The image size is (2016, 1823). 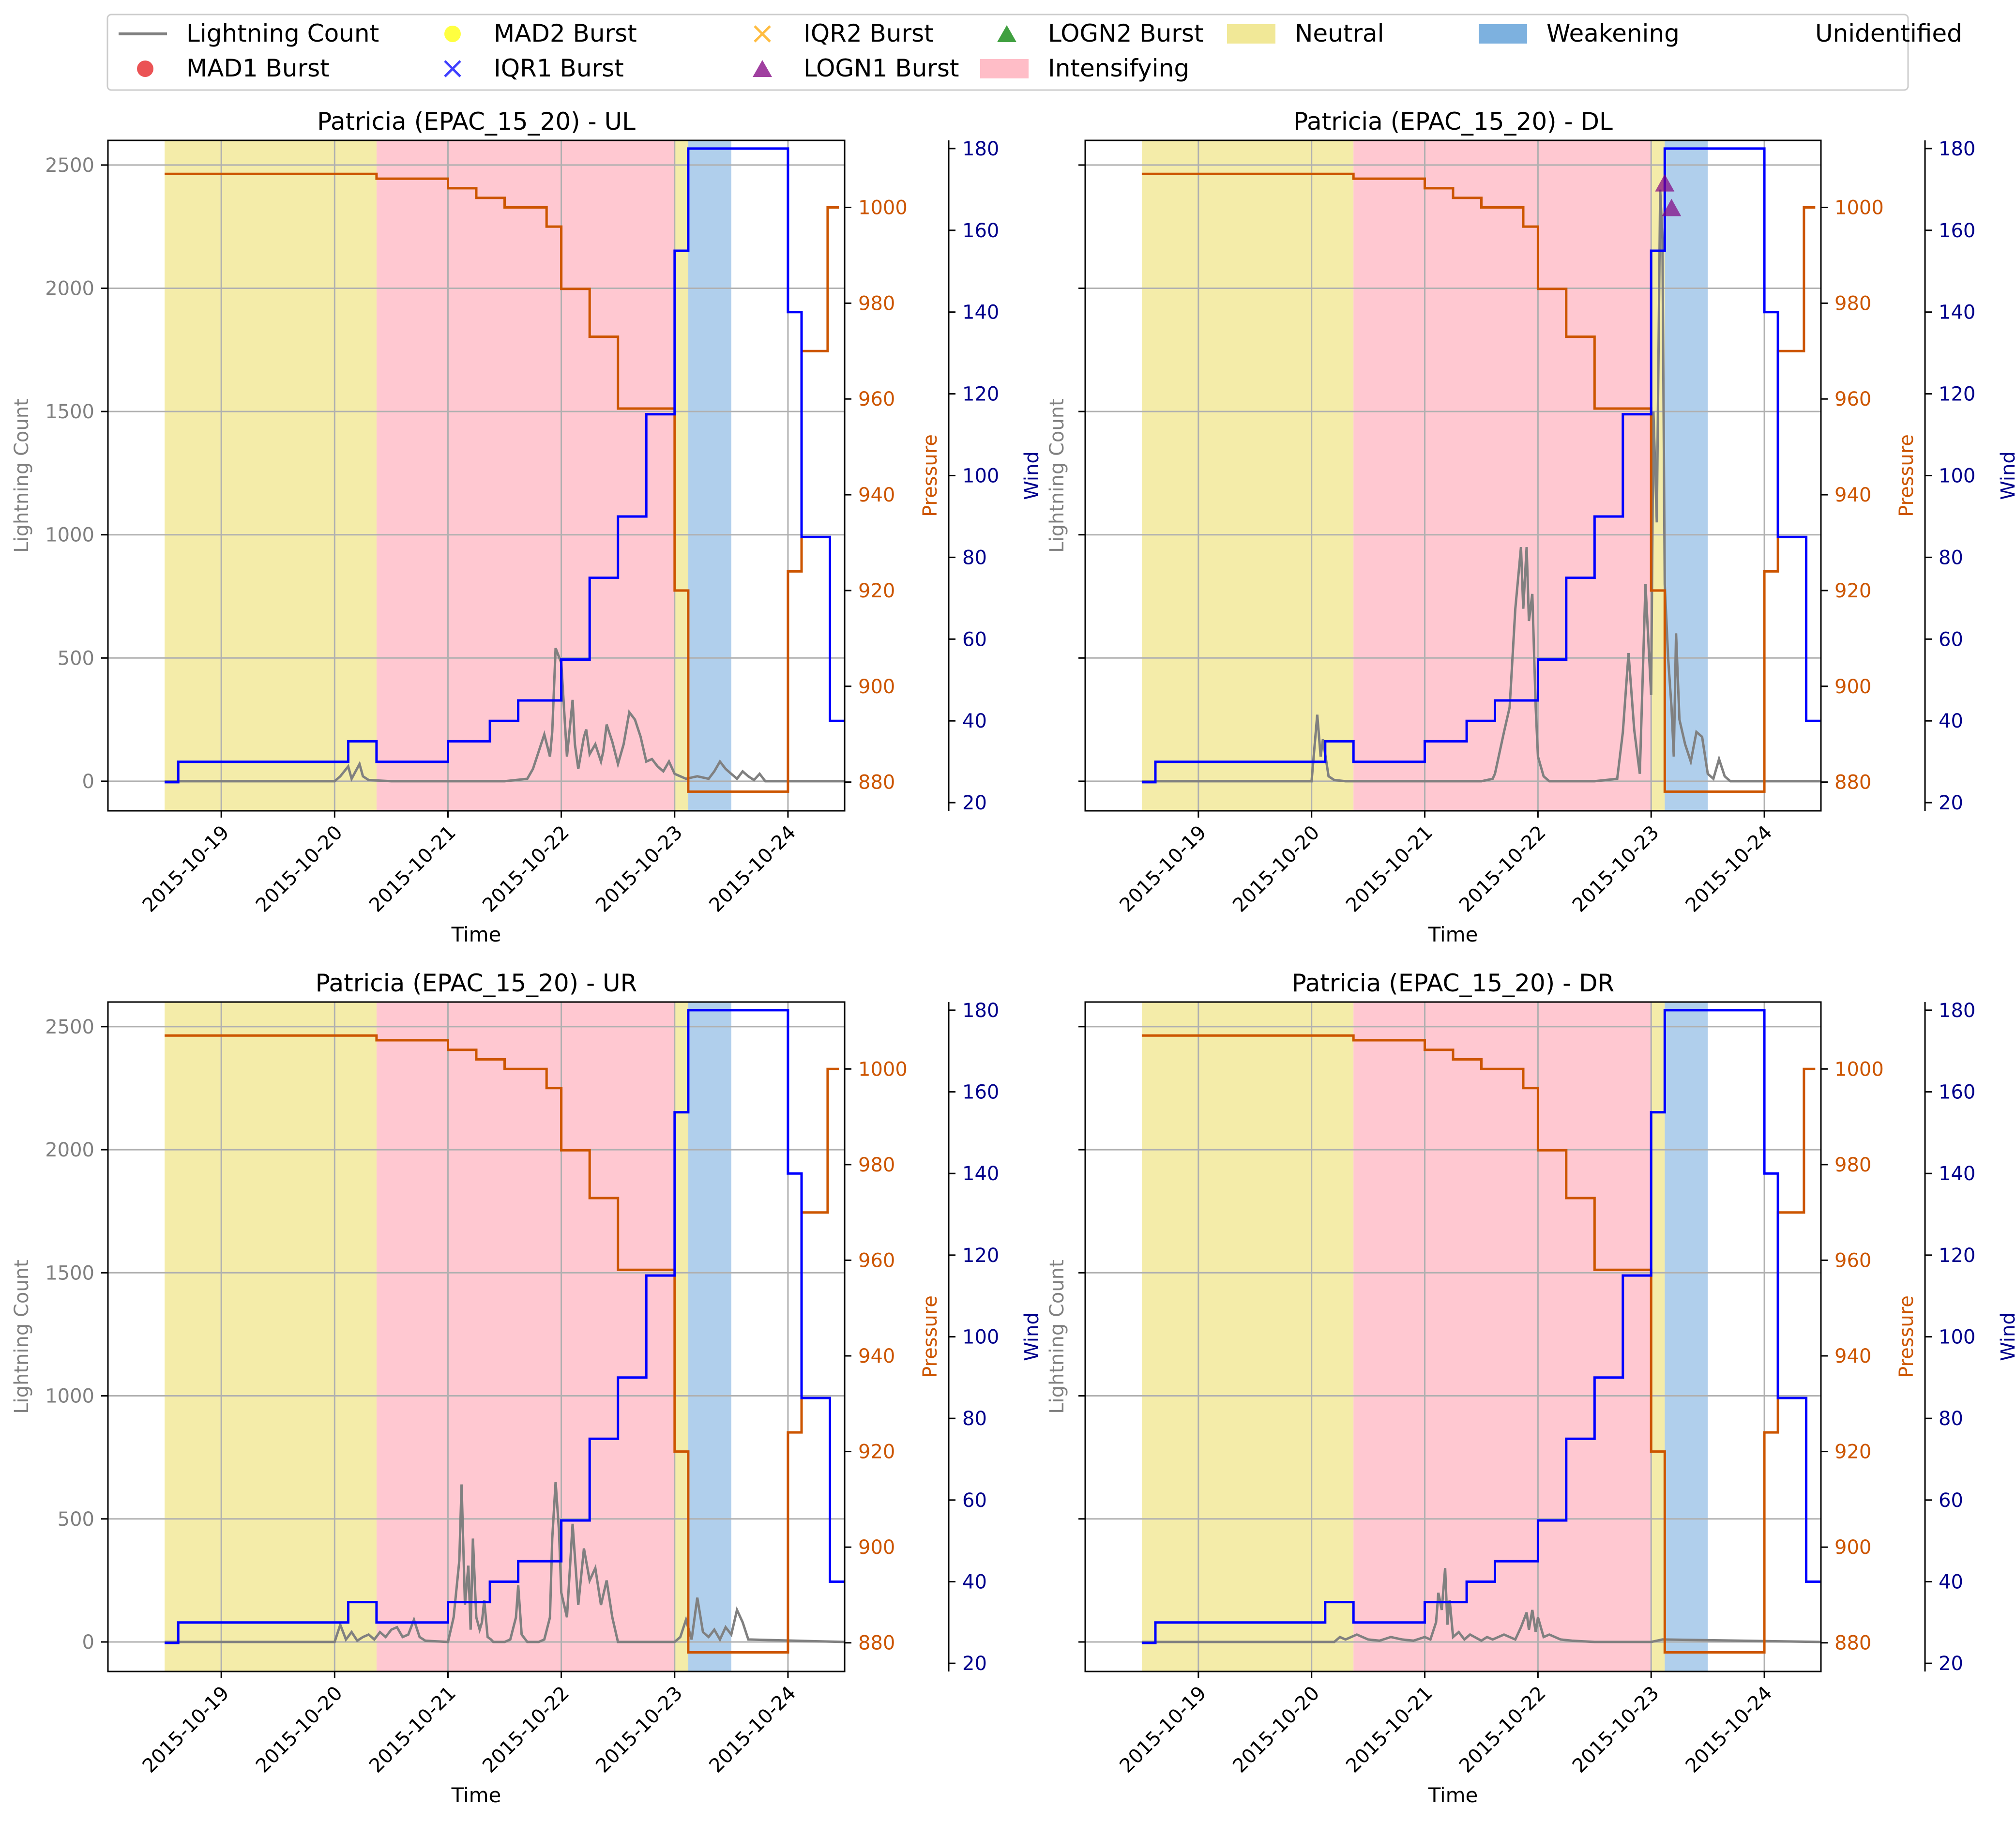 I want to click on legend-entry: Unidentified, so click(x=1854, y=33).